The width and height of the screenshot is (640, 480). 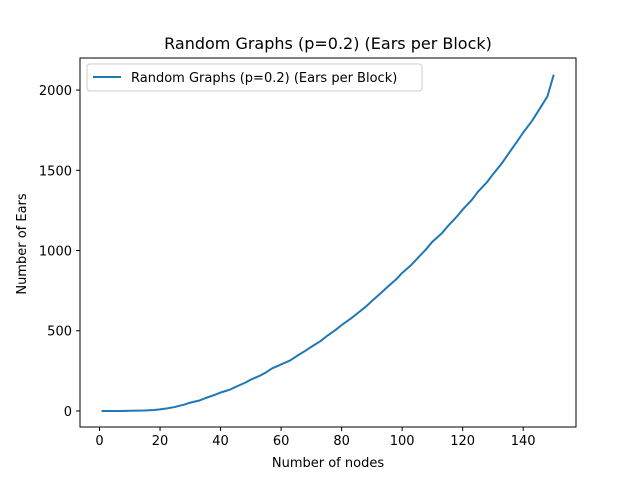 What do you see at coordinates (99, 441) in the screenshot?
I see `x-tick-label-0: 0` at bounding box center [99, 441].